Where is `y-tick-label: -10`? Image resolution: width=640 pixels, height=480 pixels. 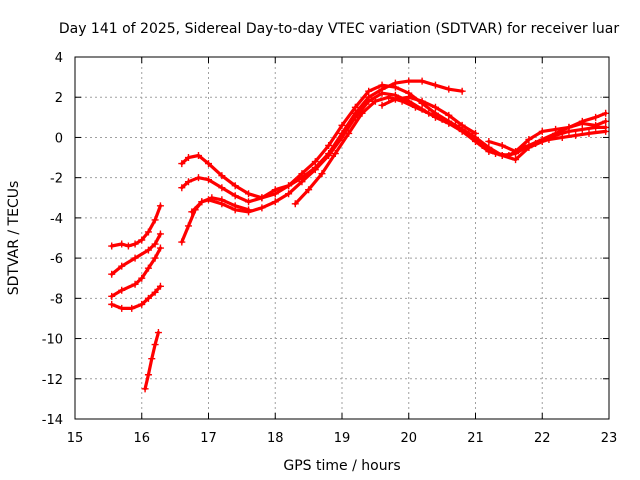 y-tick-label: -10 is located at coordinates (52, 340).